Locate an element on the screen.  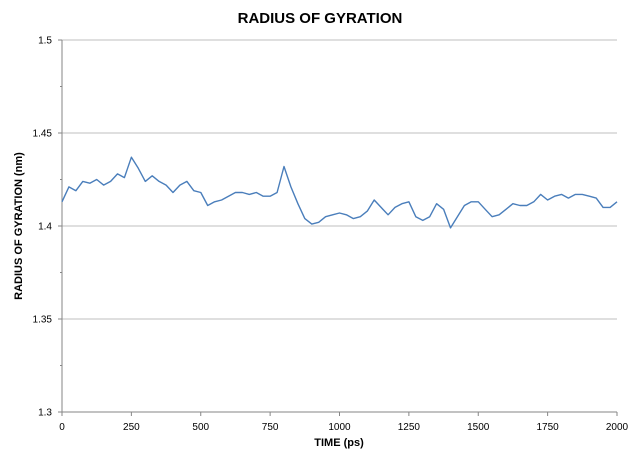
y-axis-label: RADIUS OF GYRATION (nm) is located at coordinates (19, 226).